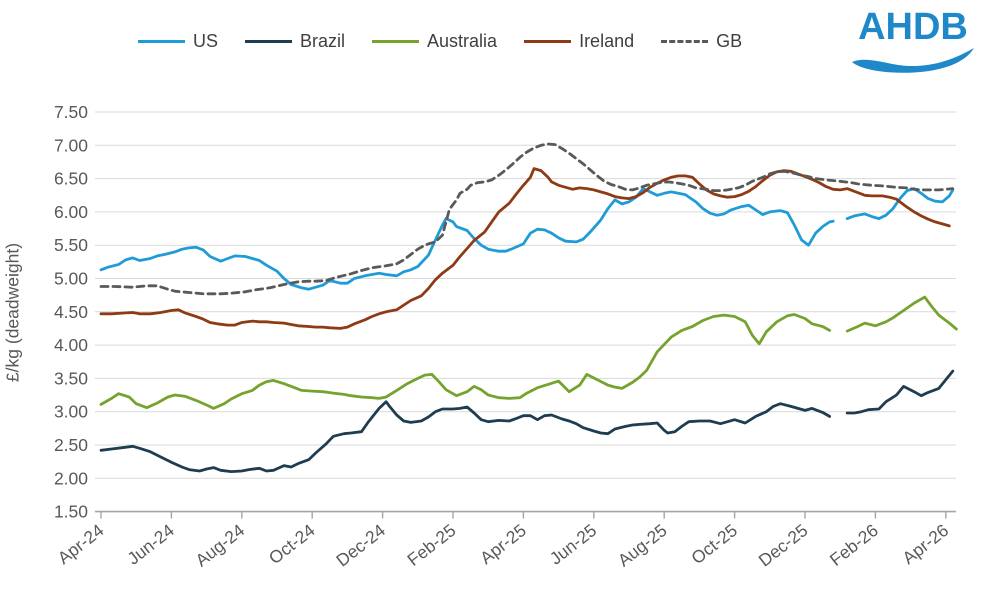 The height and width of the screenshot is (602, 1000). I want to click on x-tick-label: Feb-26, so click(854, 545).